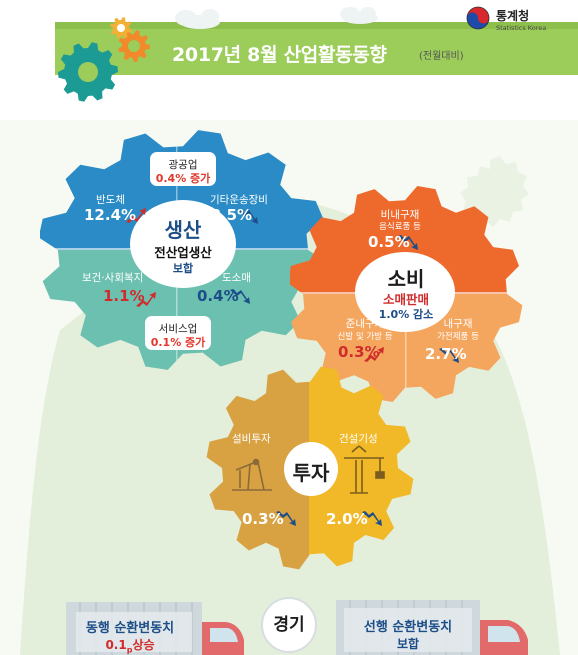 This screenshot has height=655, width=578. What do you see at coordinates (400, 227) in the screenshot?
I see `nondurable-sub: 음식료품 등` at bounding box center [400, 227].